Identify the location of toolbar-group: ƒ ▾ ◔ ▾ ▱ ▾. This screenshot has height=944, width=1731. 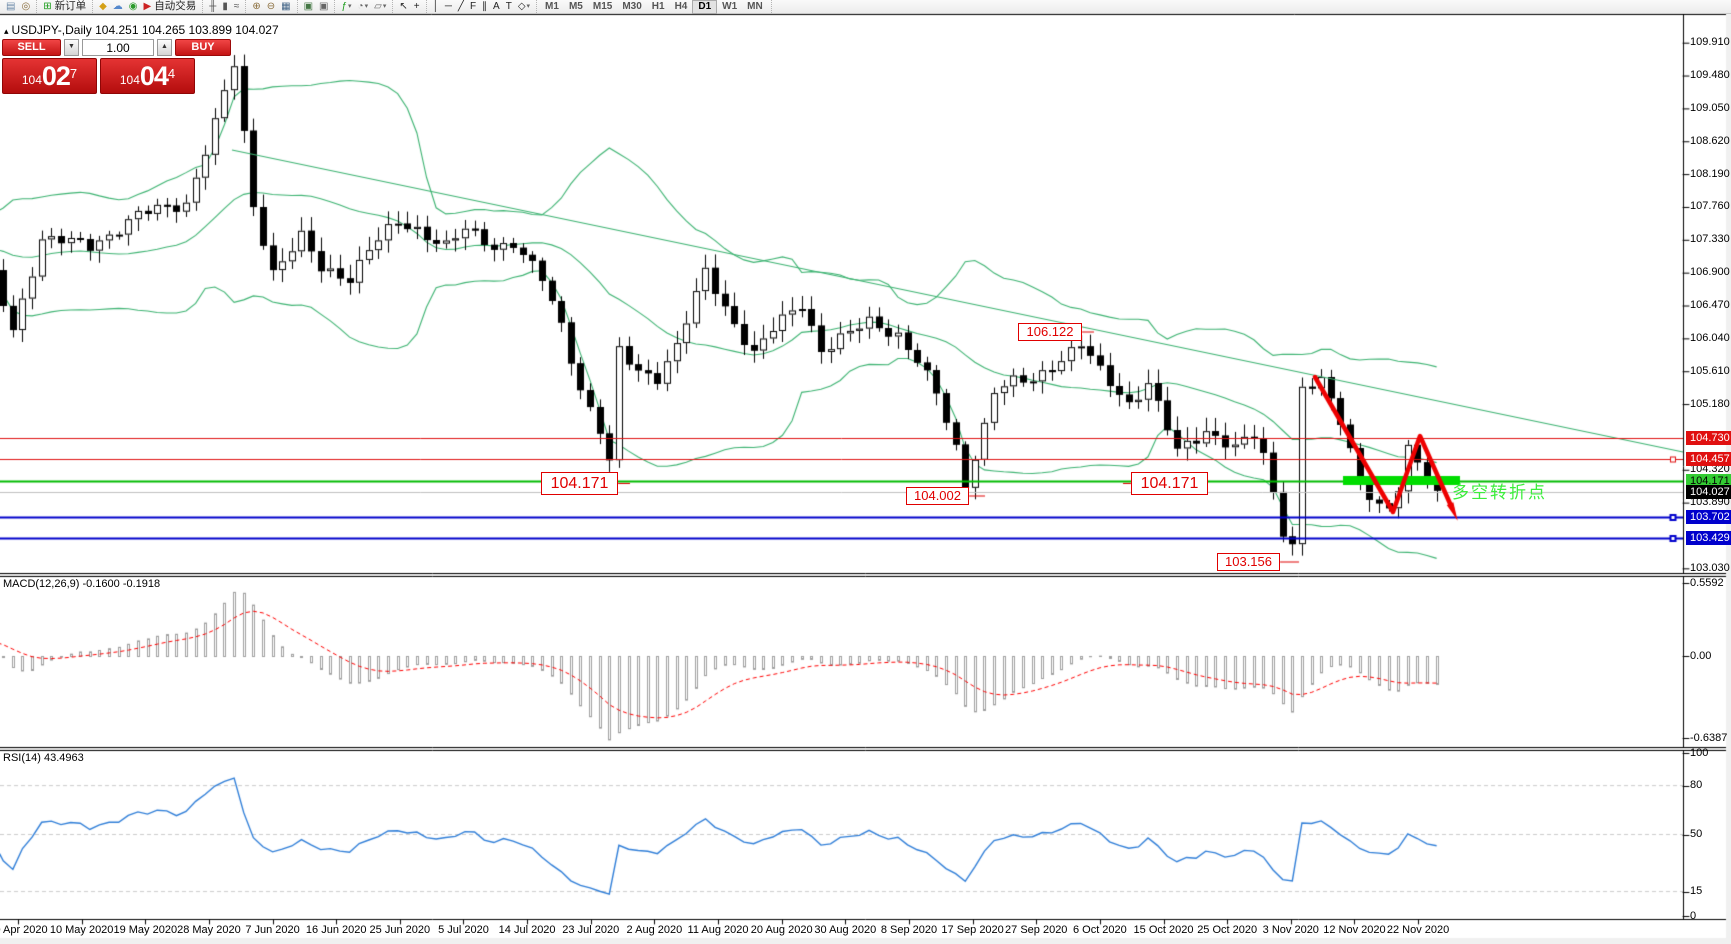
(364, 6).